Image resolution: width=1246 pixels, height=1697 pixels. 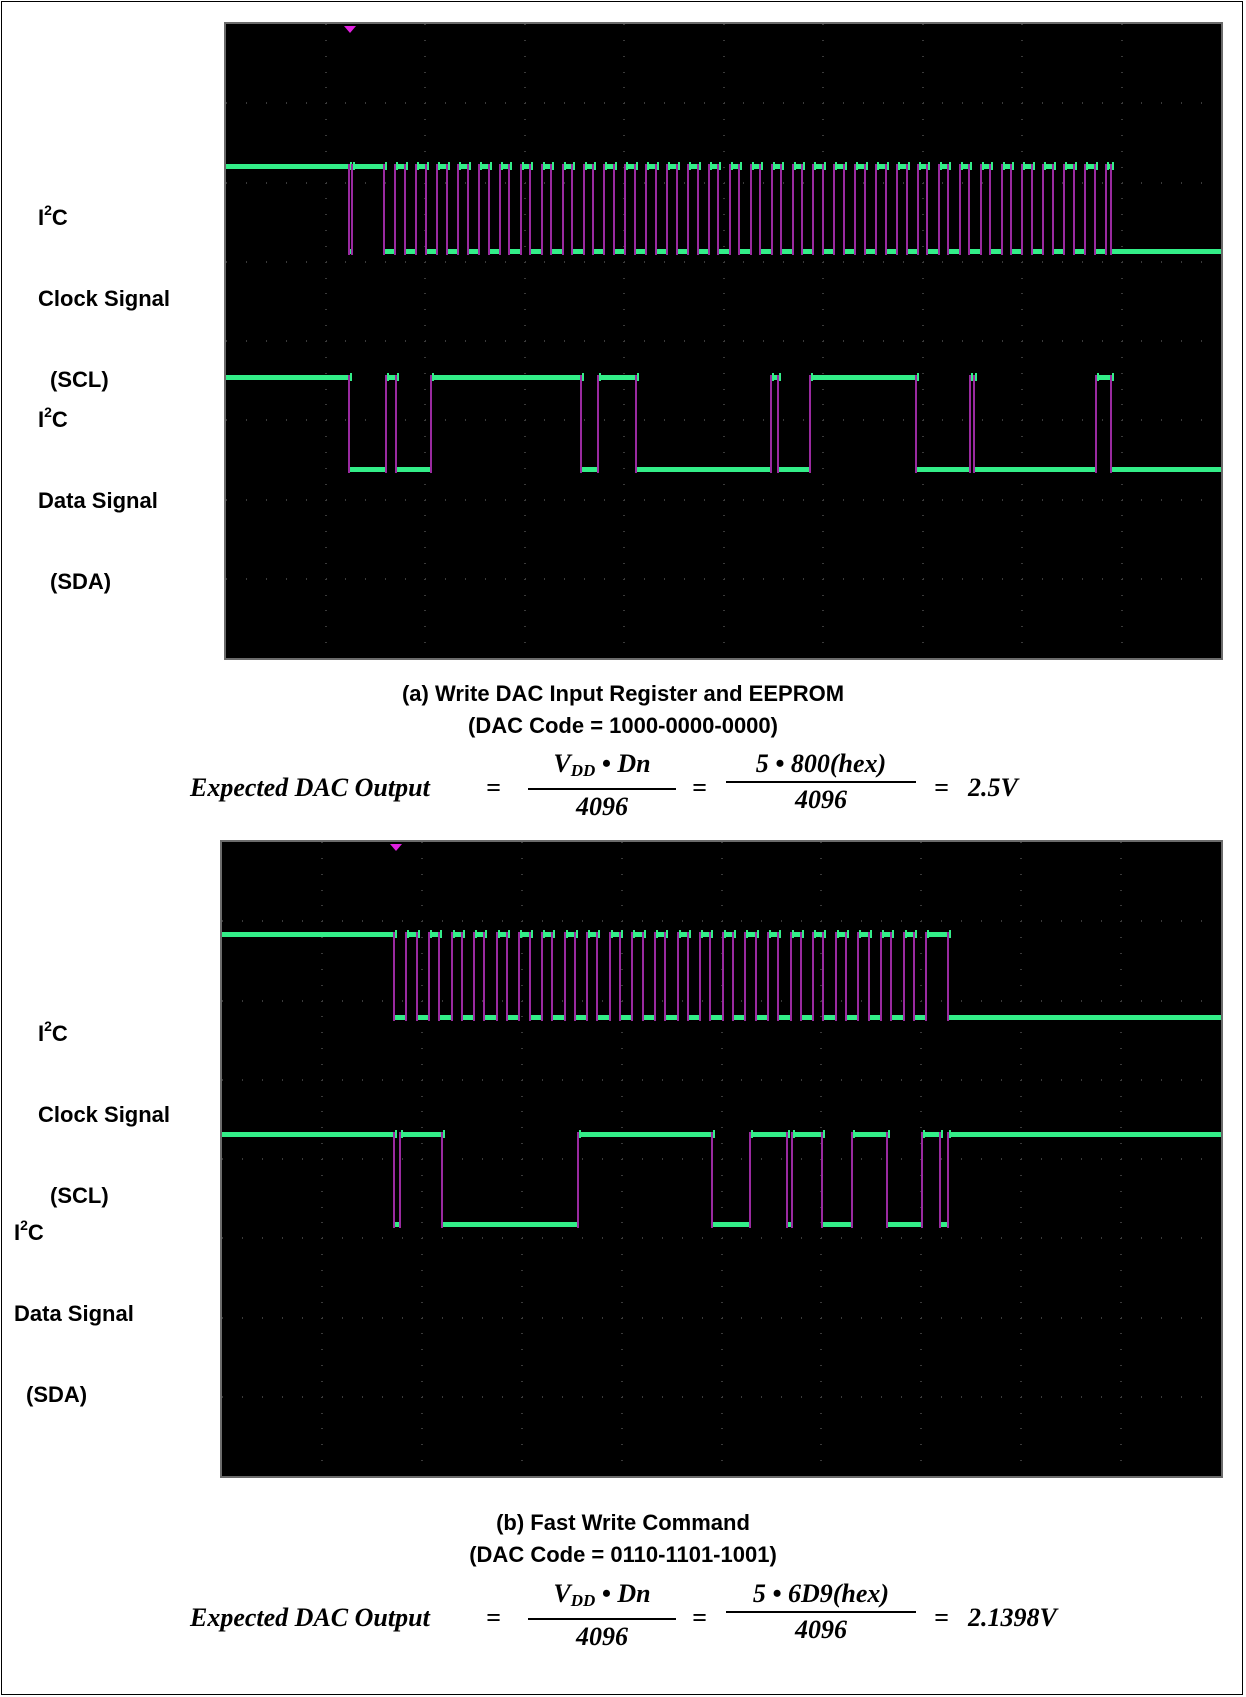 What do you see at coordinates (699, 1617) in the screenshot?
I see `equation-b-eq2: =` at bounding box center [699, 1617].